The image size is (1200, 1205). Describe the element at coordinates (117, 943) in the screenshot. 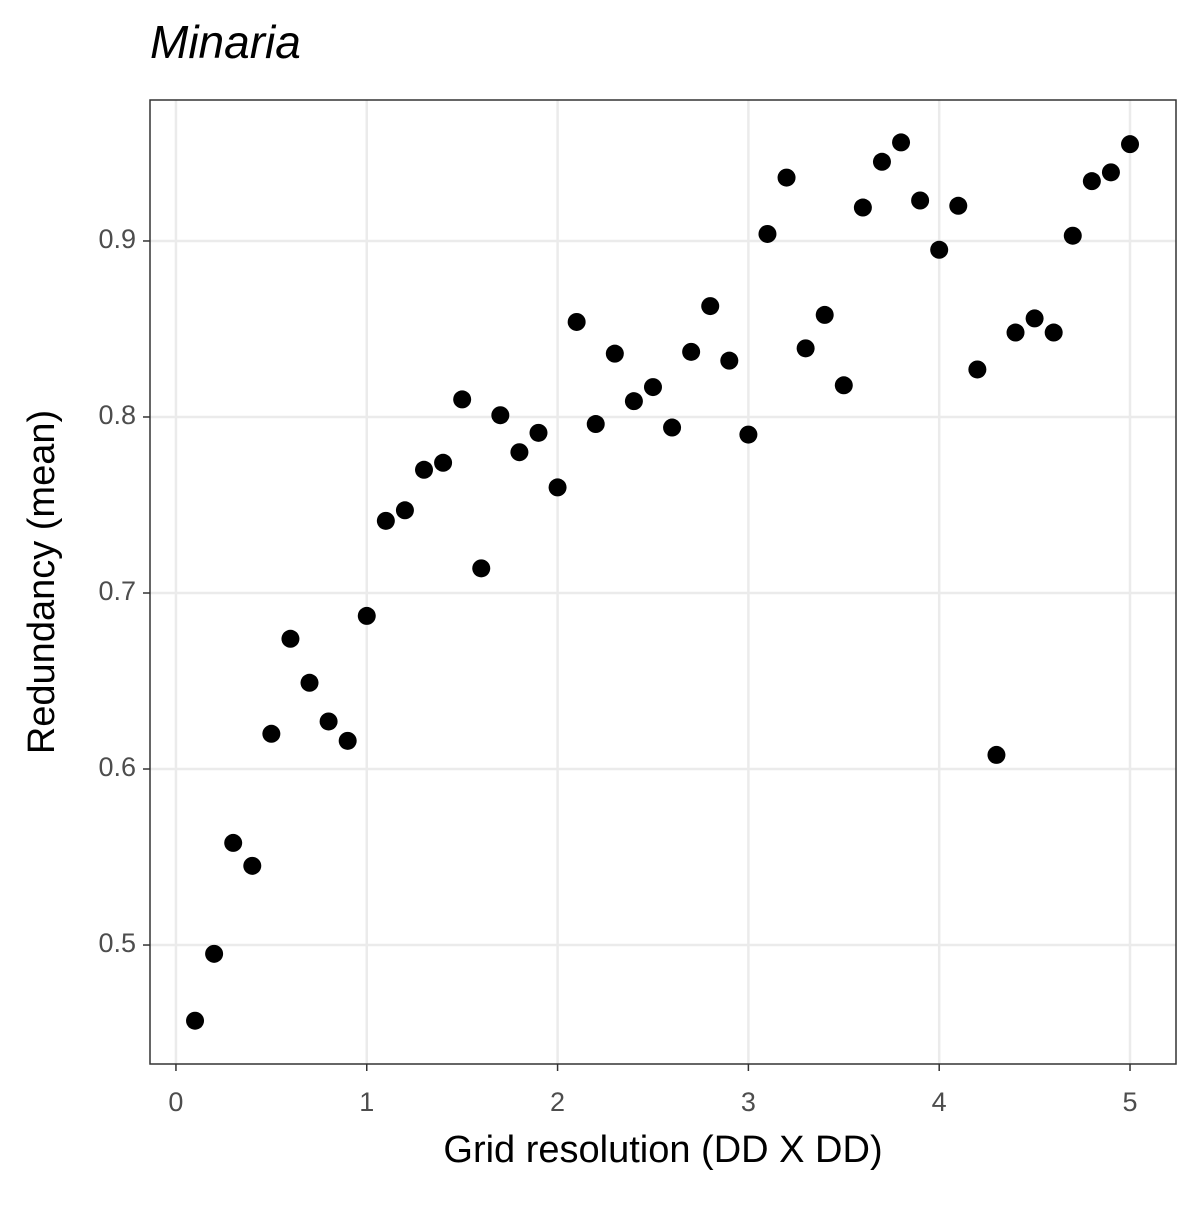

I see `y-tick-label: 0.5` at that location.